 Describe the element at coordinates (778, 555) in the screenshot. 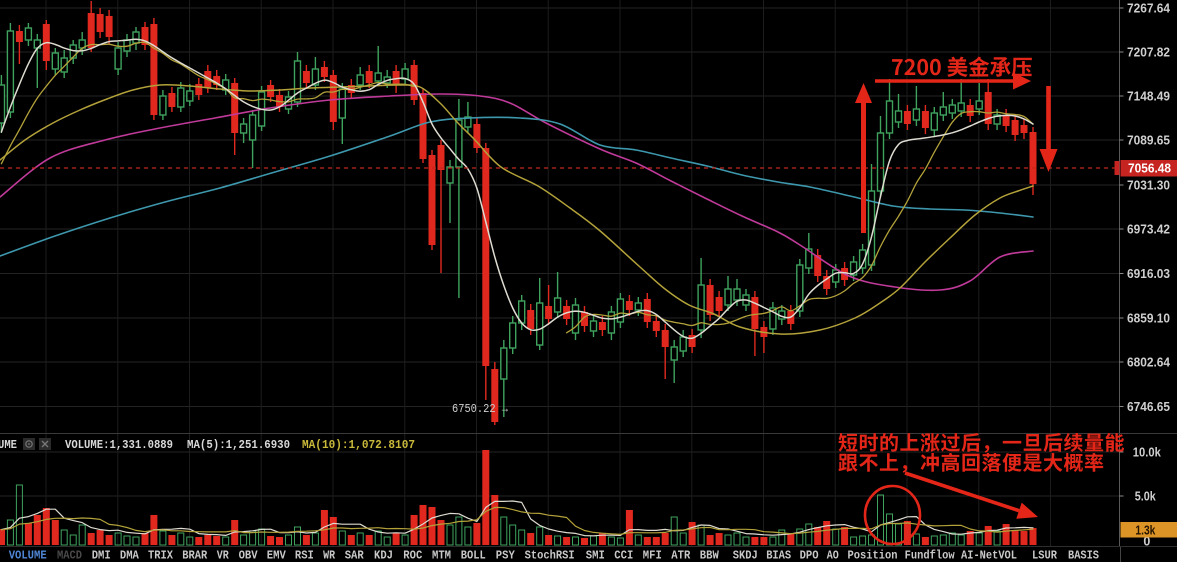

I see `svg-text: BIAS` at that location.